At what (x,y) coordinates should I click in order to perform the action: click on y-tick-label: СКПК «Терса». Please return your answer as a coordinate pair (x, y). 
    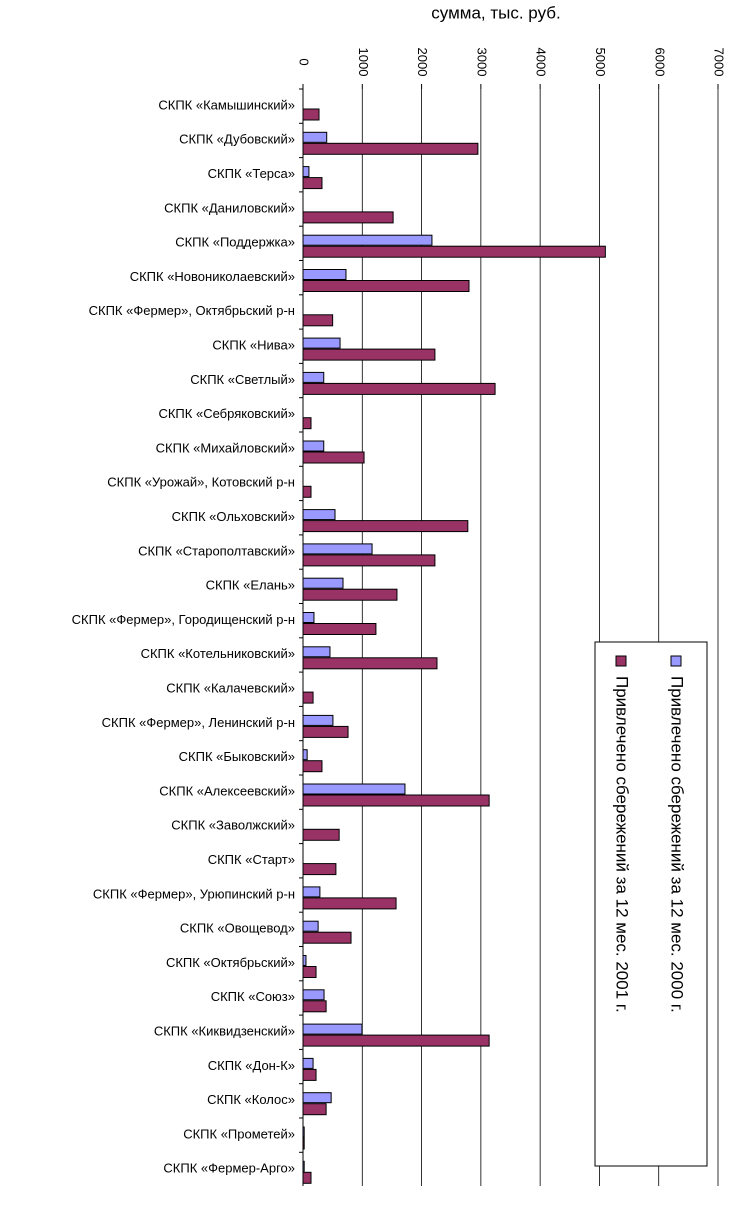
    Looking at the image, I should click on (251, 173).